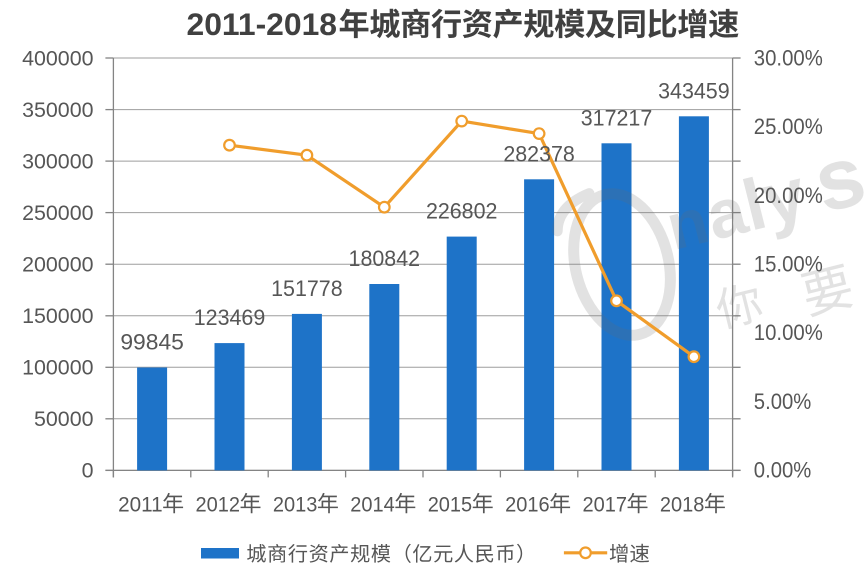 Image resolution: width=866 pixels, height=577 pixels. What do you see at coordinates (230, 317) in the screenshot?
I see `svg-text: 123469` at bounding box center [230, 317].